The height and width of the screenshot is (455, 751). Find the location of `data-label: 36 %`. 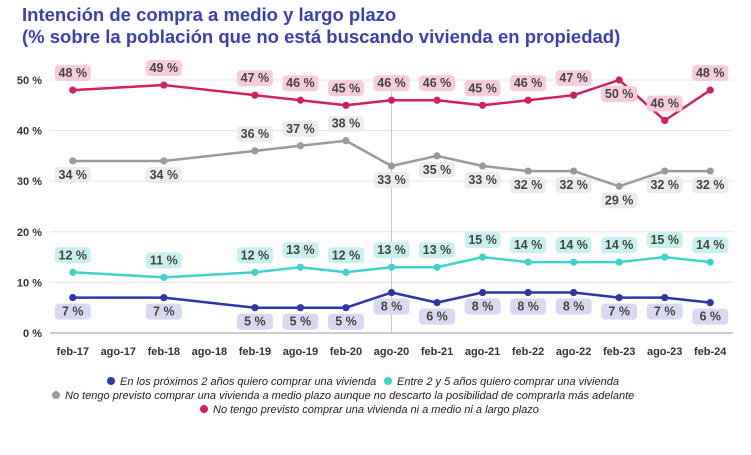

data-label: 36 % is located at coordinates (255, 134).